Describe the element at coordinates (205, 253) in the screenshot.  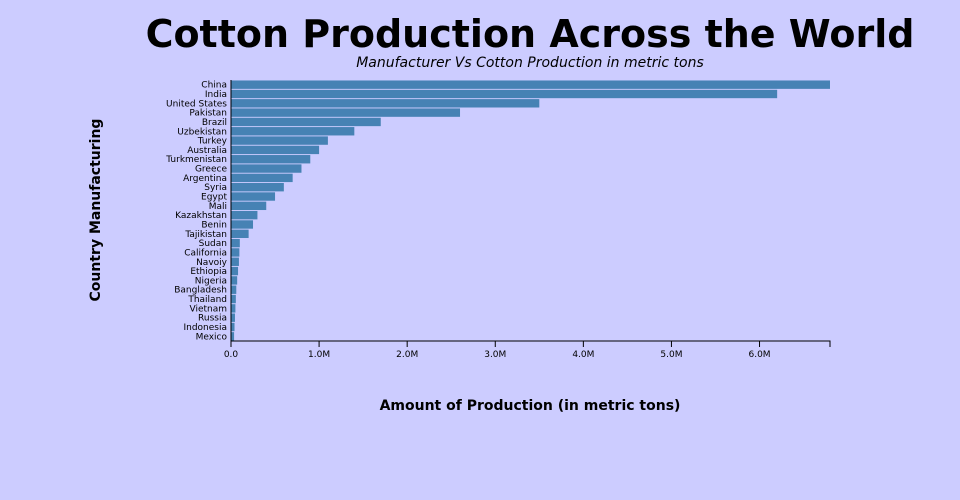
I see `y-tick-label: California` at that location.